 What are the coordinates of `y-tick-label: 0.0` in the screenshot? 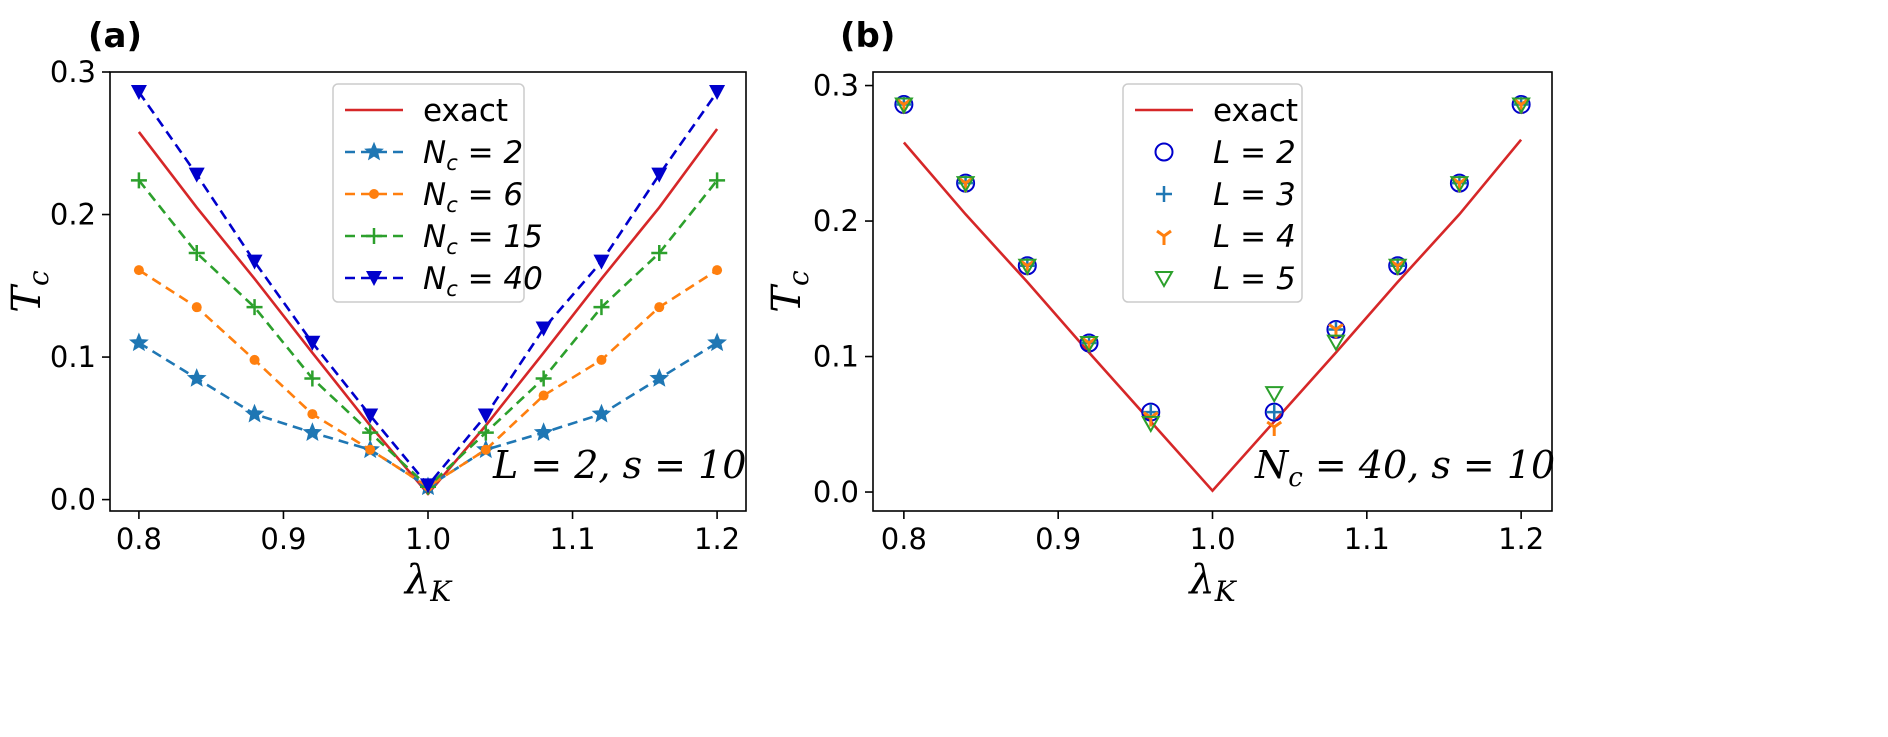 It's located at (73, 500).